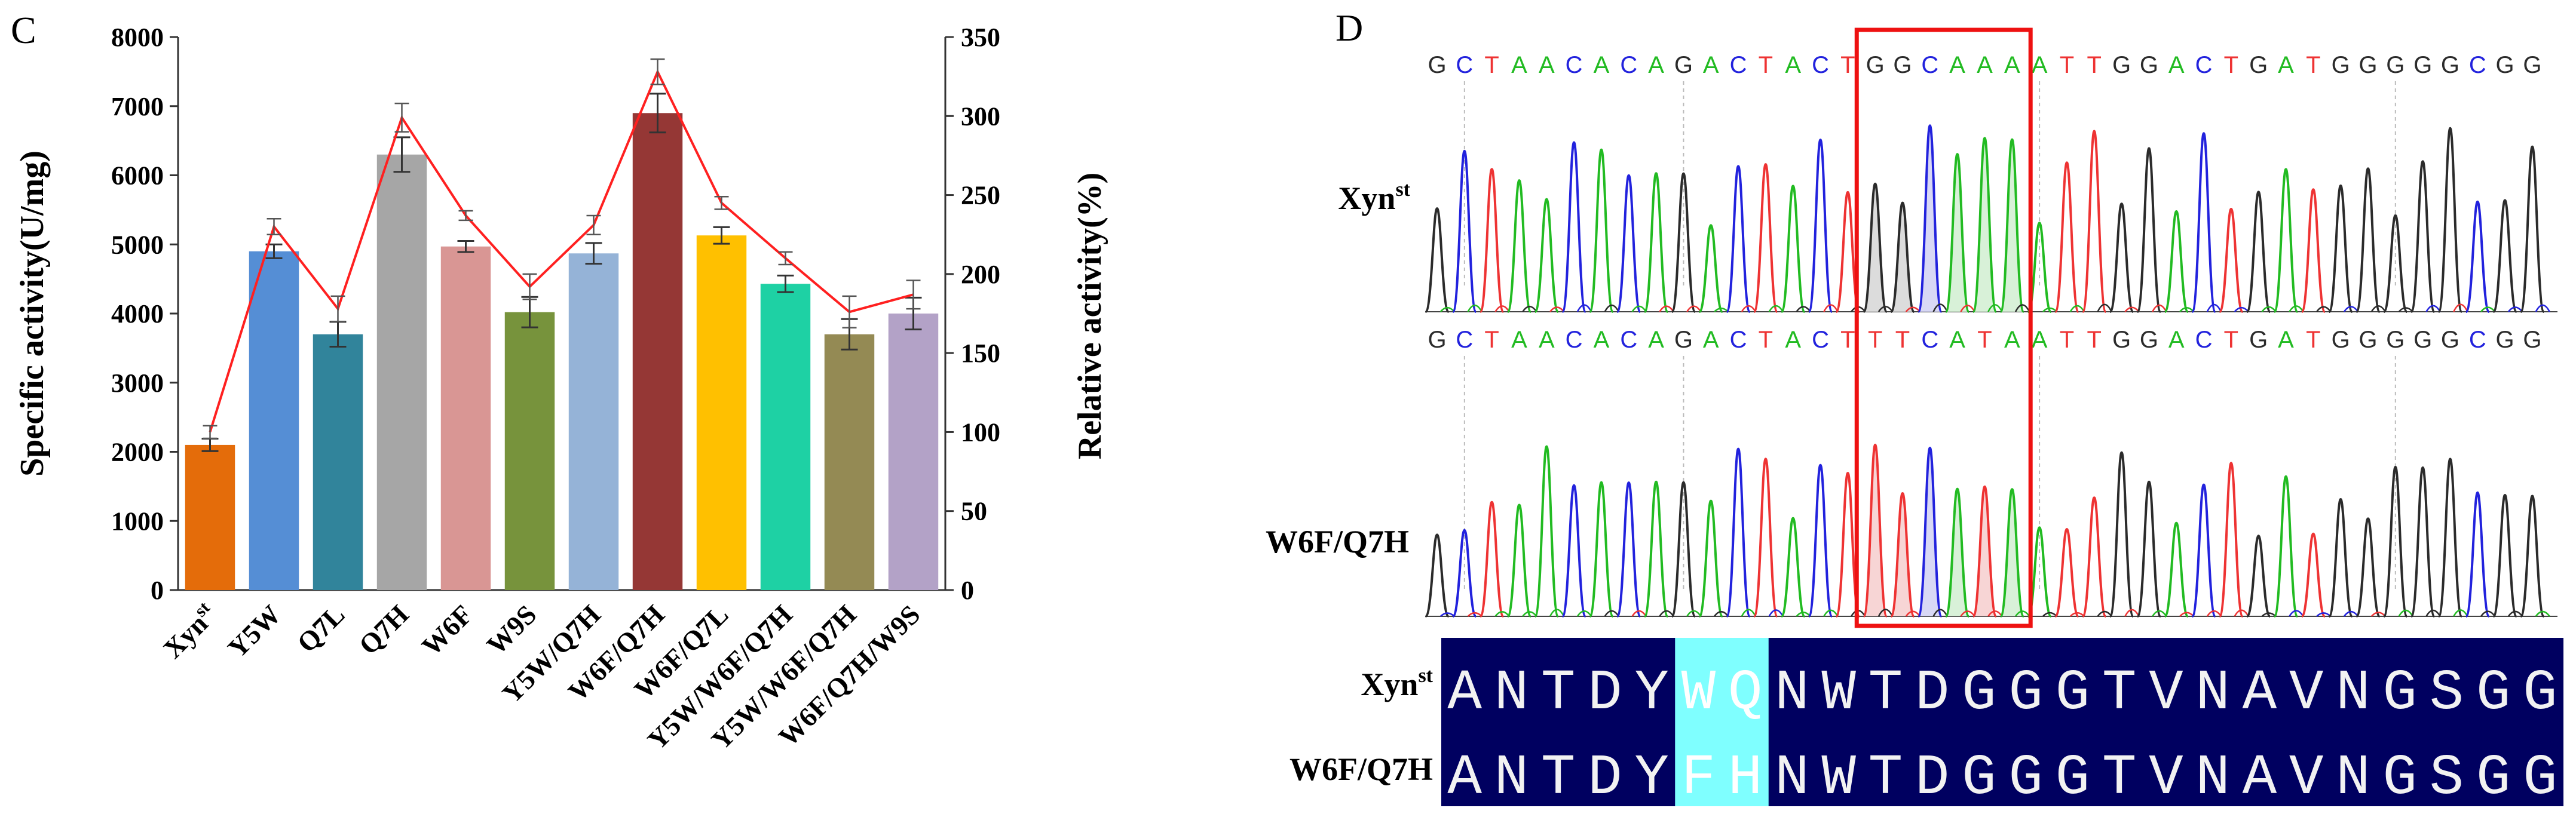  What do you see at coordinates (448, 630) in the screenshot?
I see `x-tick-label: W6F` at bounding box center [448, 630].